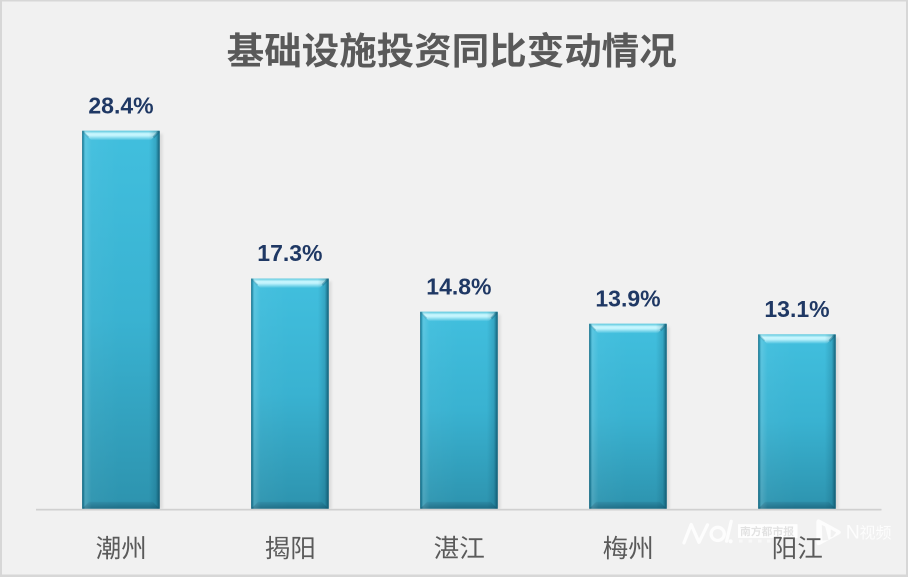 This screenshot has width=908, height=582. I want to click on svg-text: 28.4%, so click(120, 105).